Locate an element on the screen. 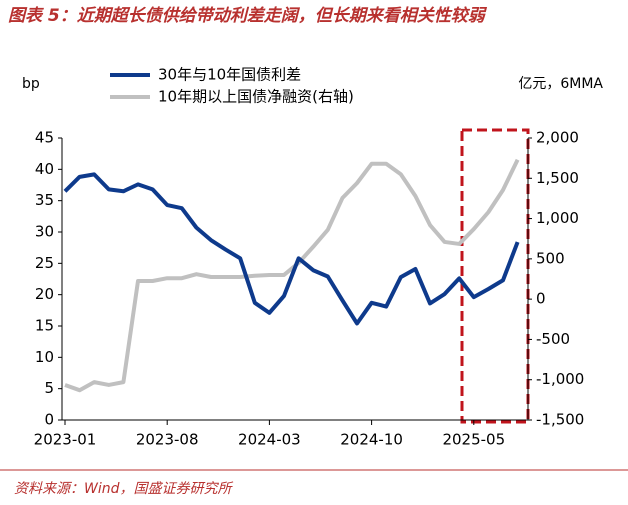 The width and height of the screenshot is (628, 505). x-tick-label: 2024-03 is located at coordinates (269, 440).